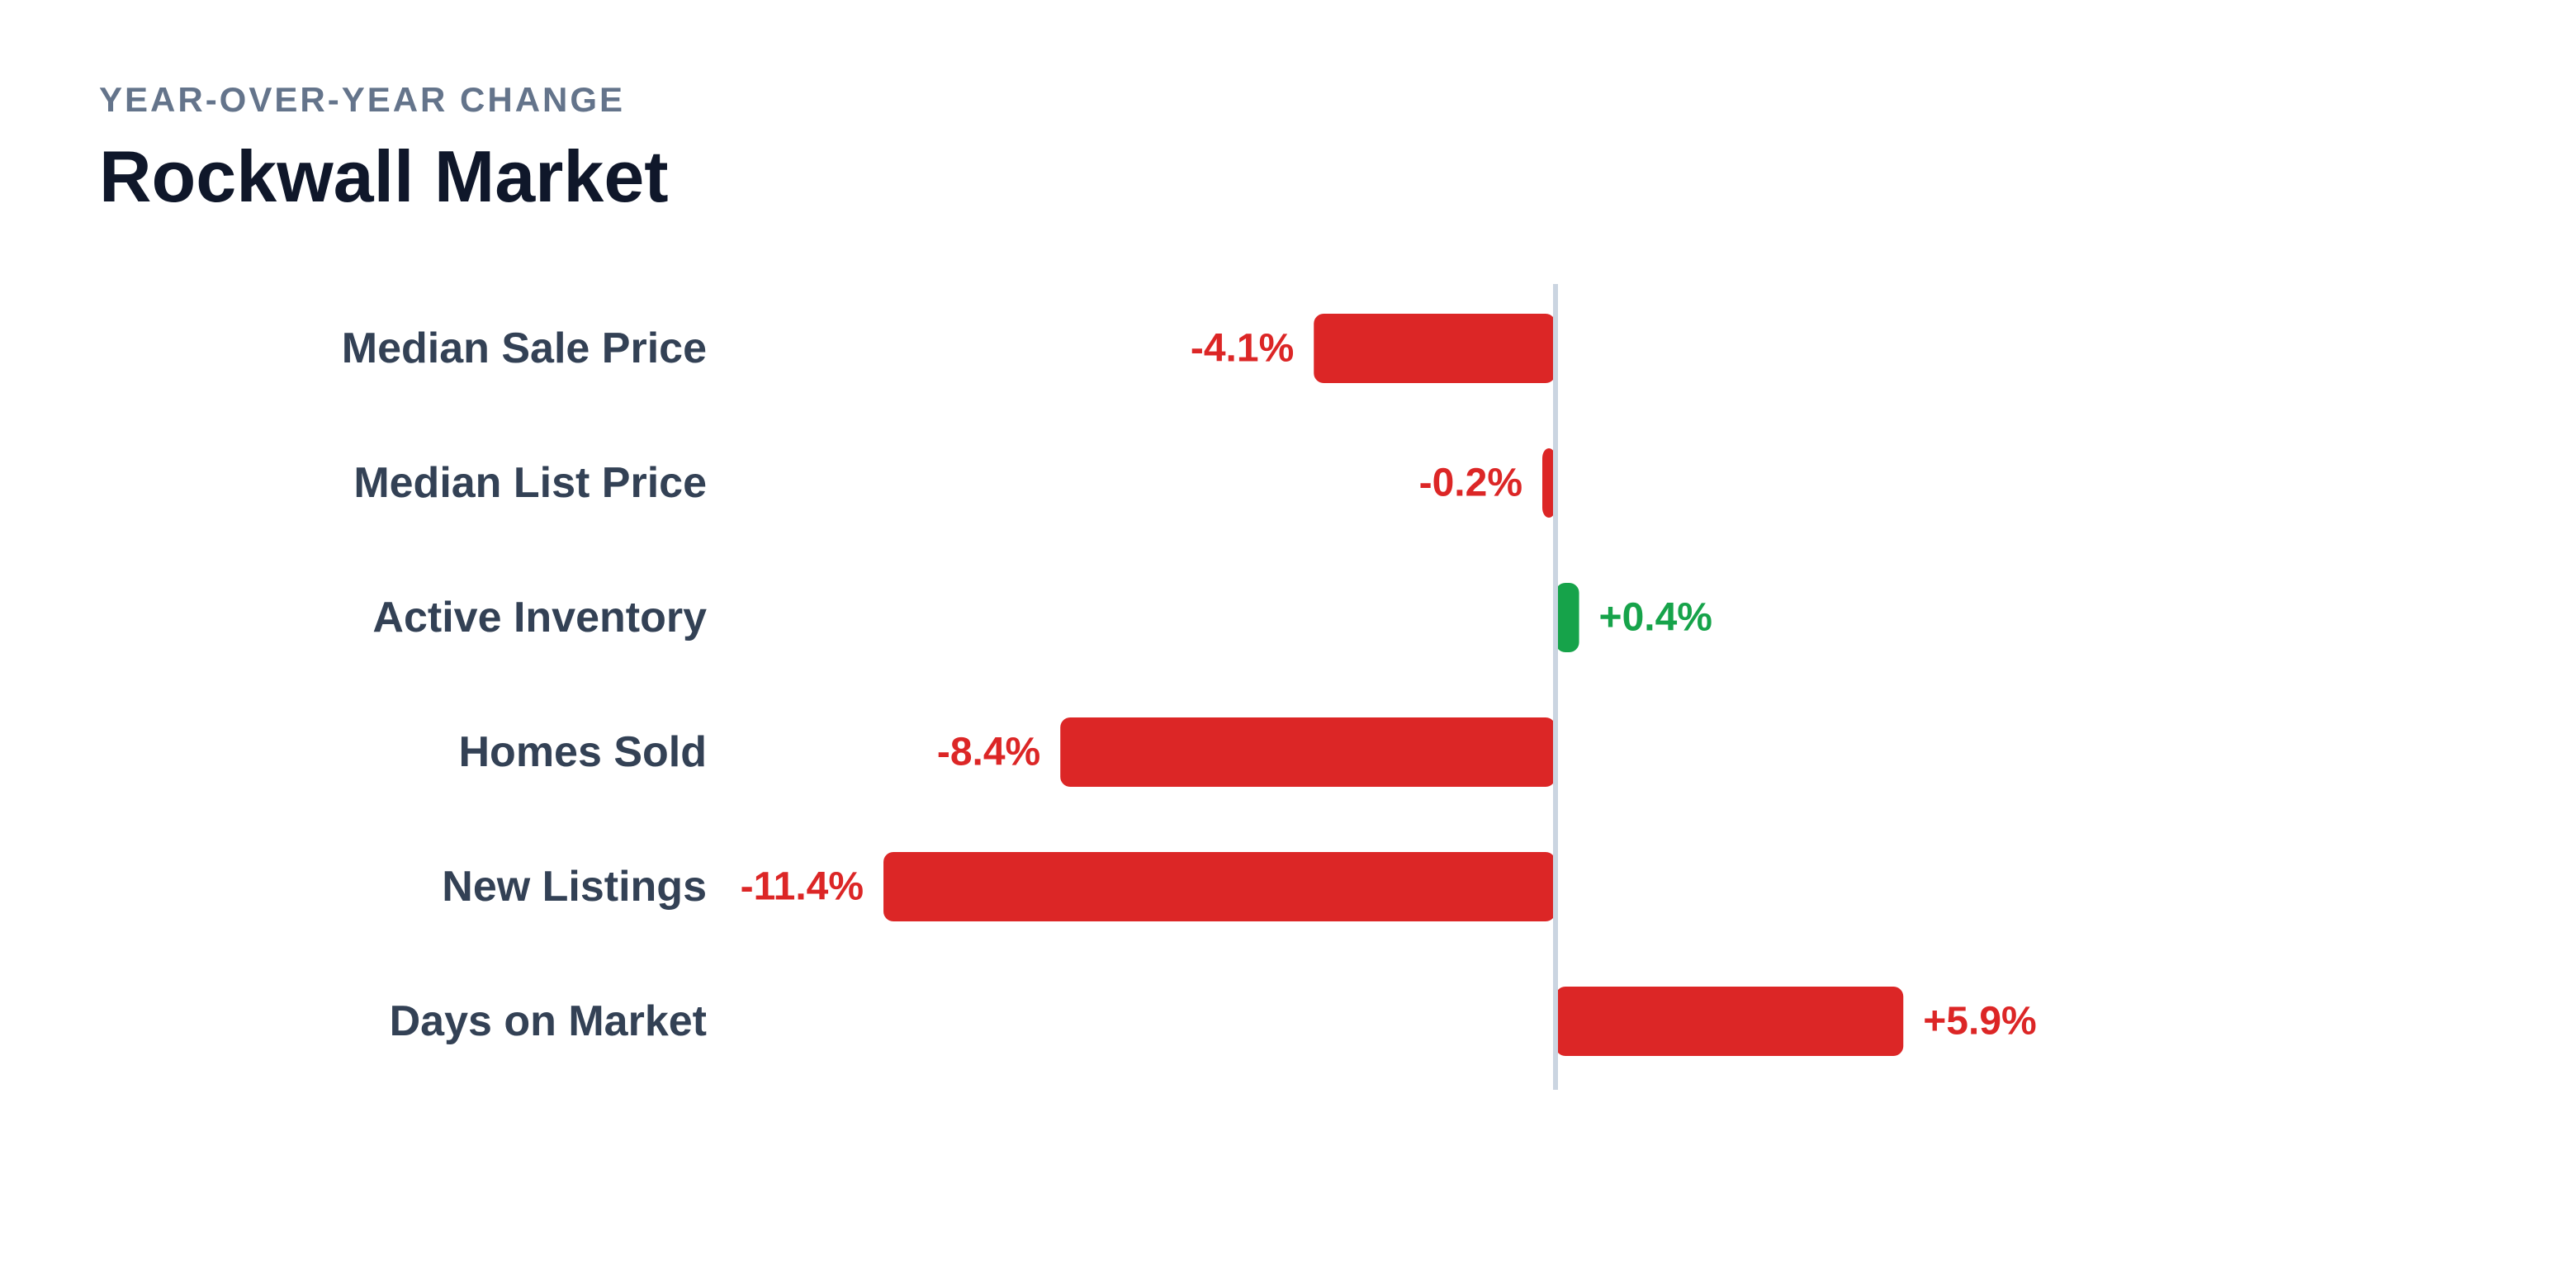 This screenshot has height=1283, width=2576. What do you see at coordinates (1435, 348) in the screenshot?
I see `bar-median-sale-price` at bounding box center [1435, 348].